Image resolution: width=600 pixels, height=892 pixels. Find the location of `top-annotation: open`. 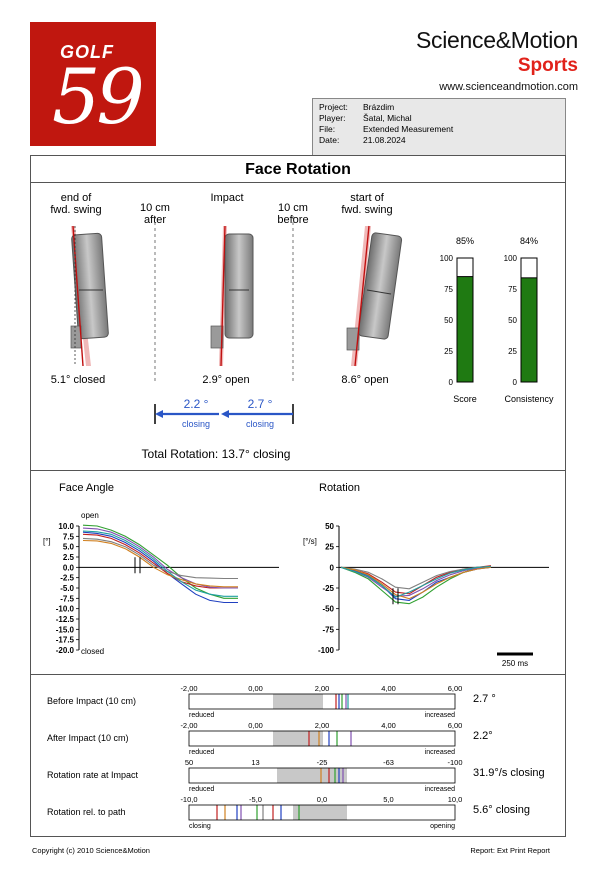

top-annotation: open is located at coordinates (90, 515).